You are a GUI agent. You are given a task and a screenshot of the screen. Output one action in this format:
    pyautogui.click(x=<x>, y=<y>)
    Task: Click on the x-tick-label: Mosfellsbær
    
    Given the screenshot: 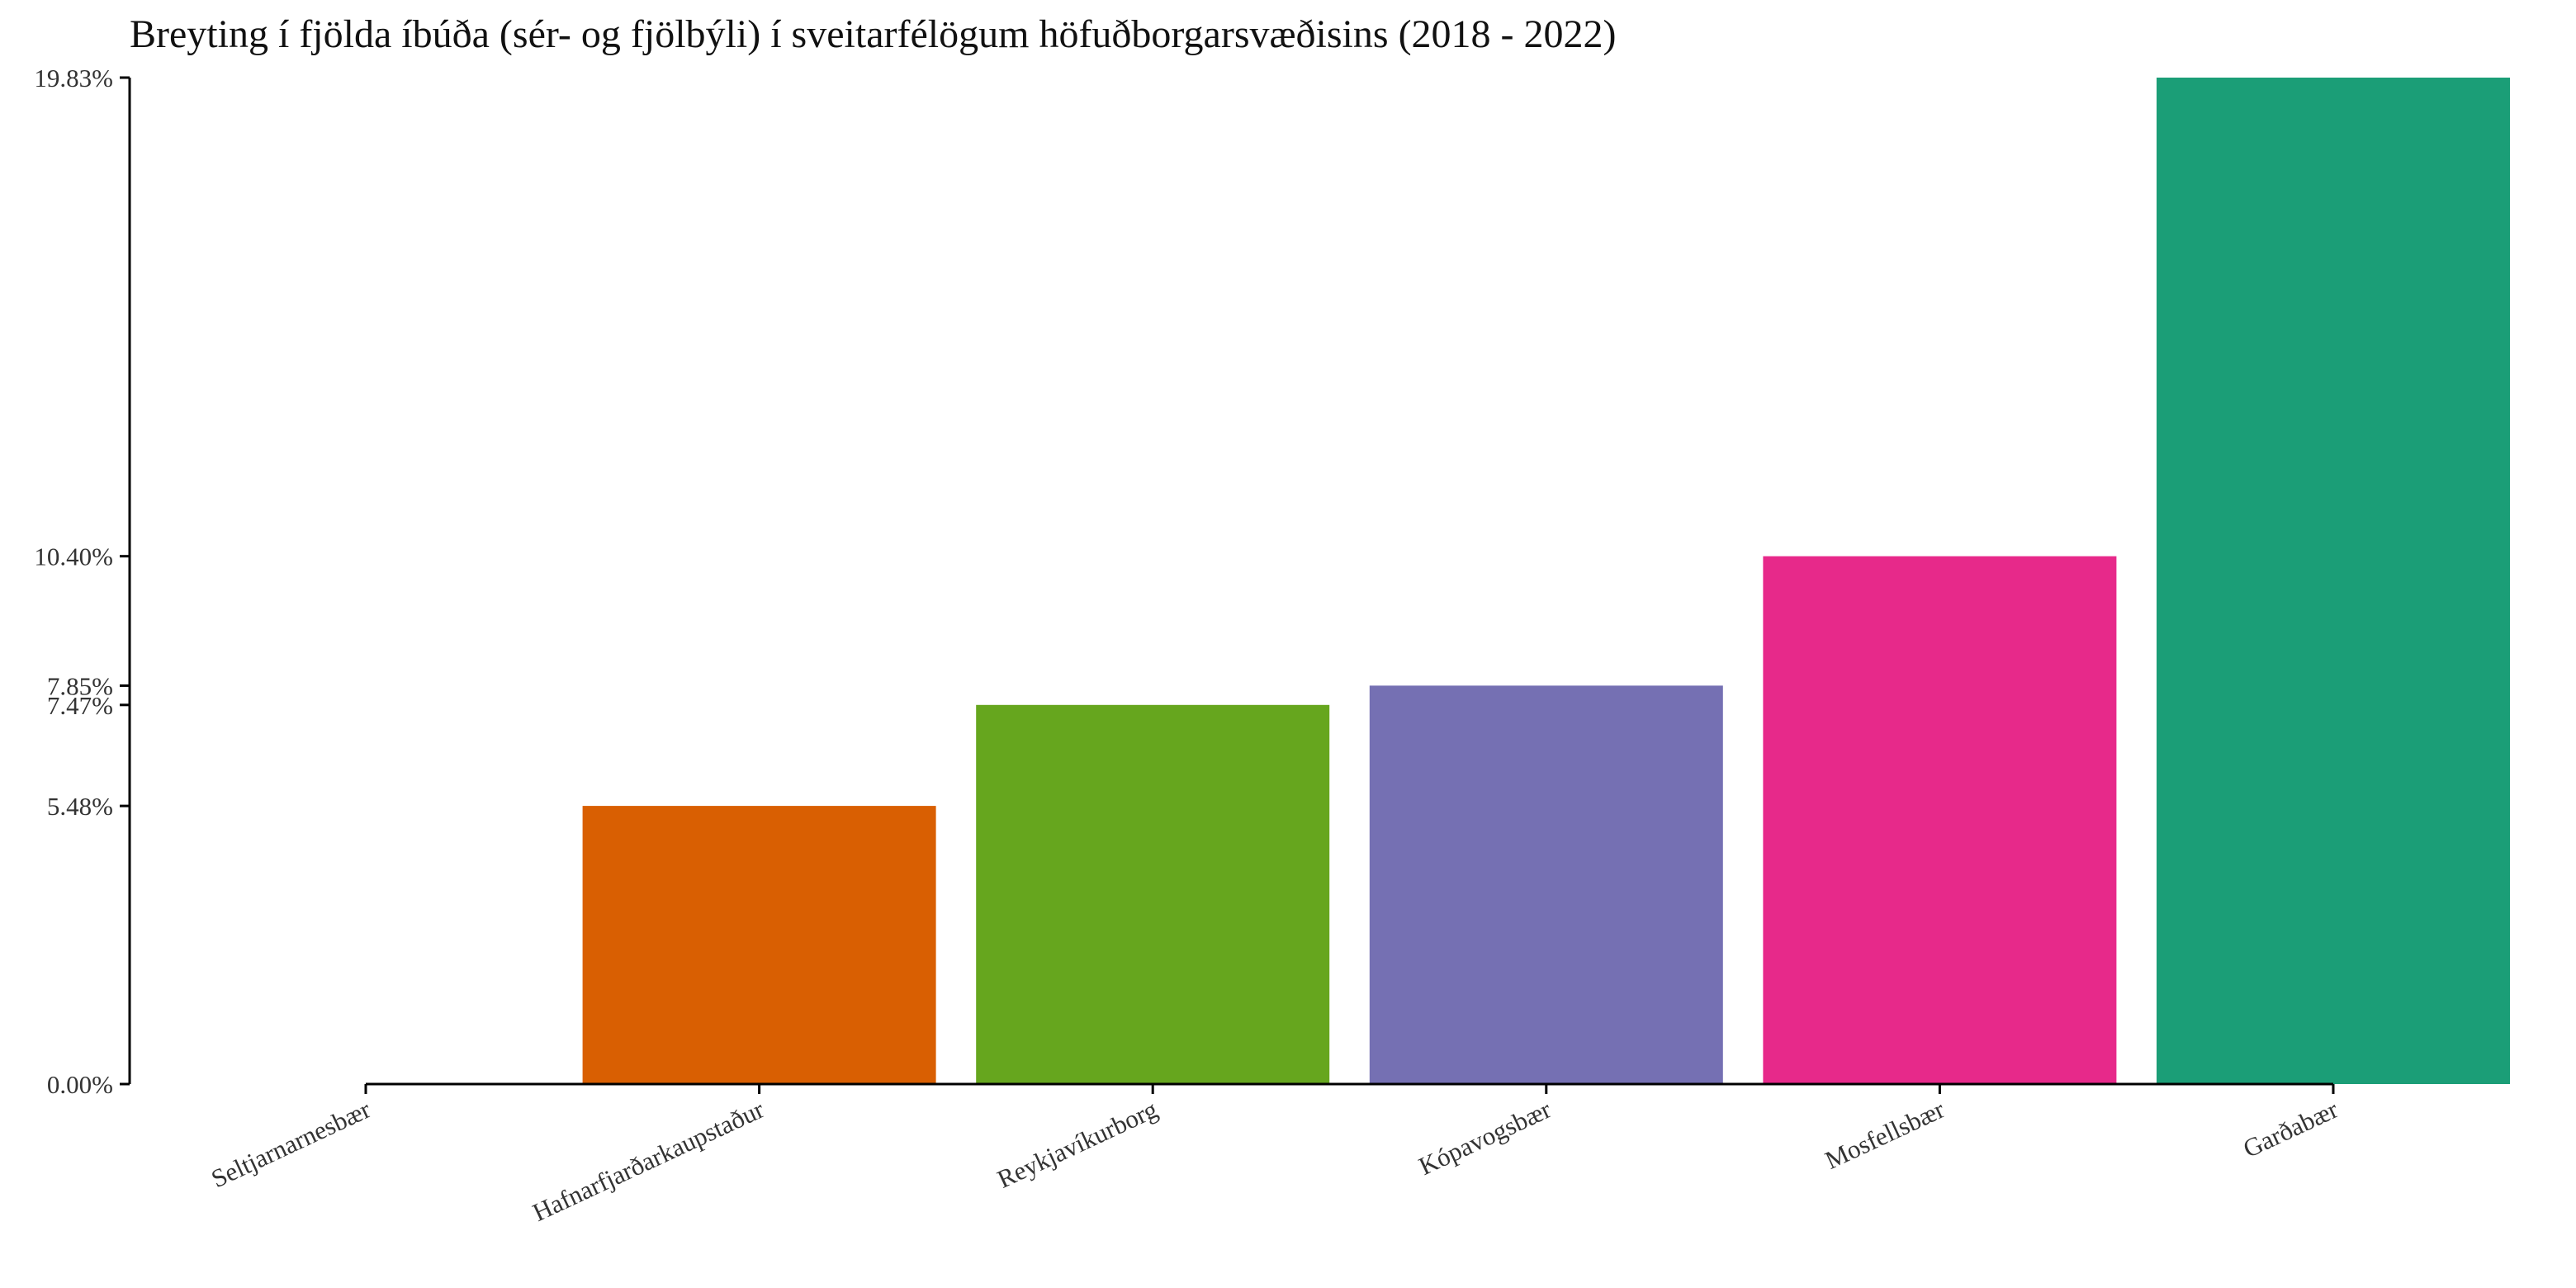 What is the action you would take?
    pyautogui.click(x=1885, y=1134)
    